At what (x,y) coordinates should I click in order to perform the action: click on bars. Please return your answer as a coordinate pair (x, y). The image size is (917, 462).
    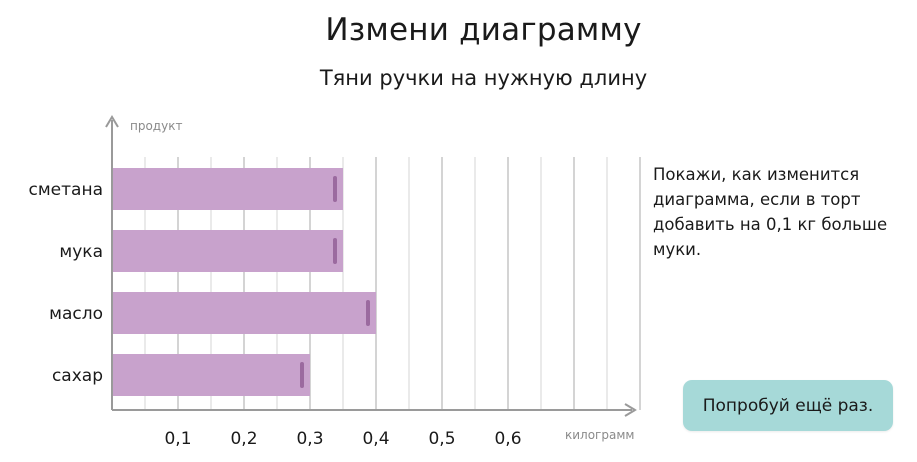
    Looking at the image, I should click on (244, 282).